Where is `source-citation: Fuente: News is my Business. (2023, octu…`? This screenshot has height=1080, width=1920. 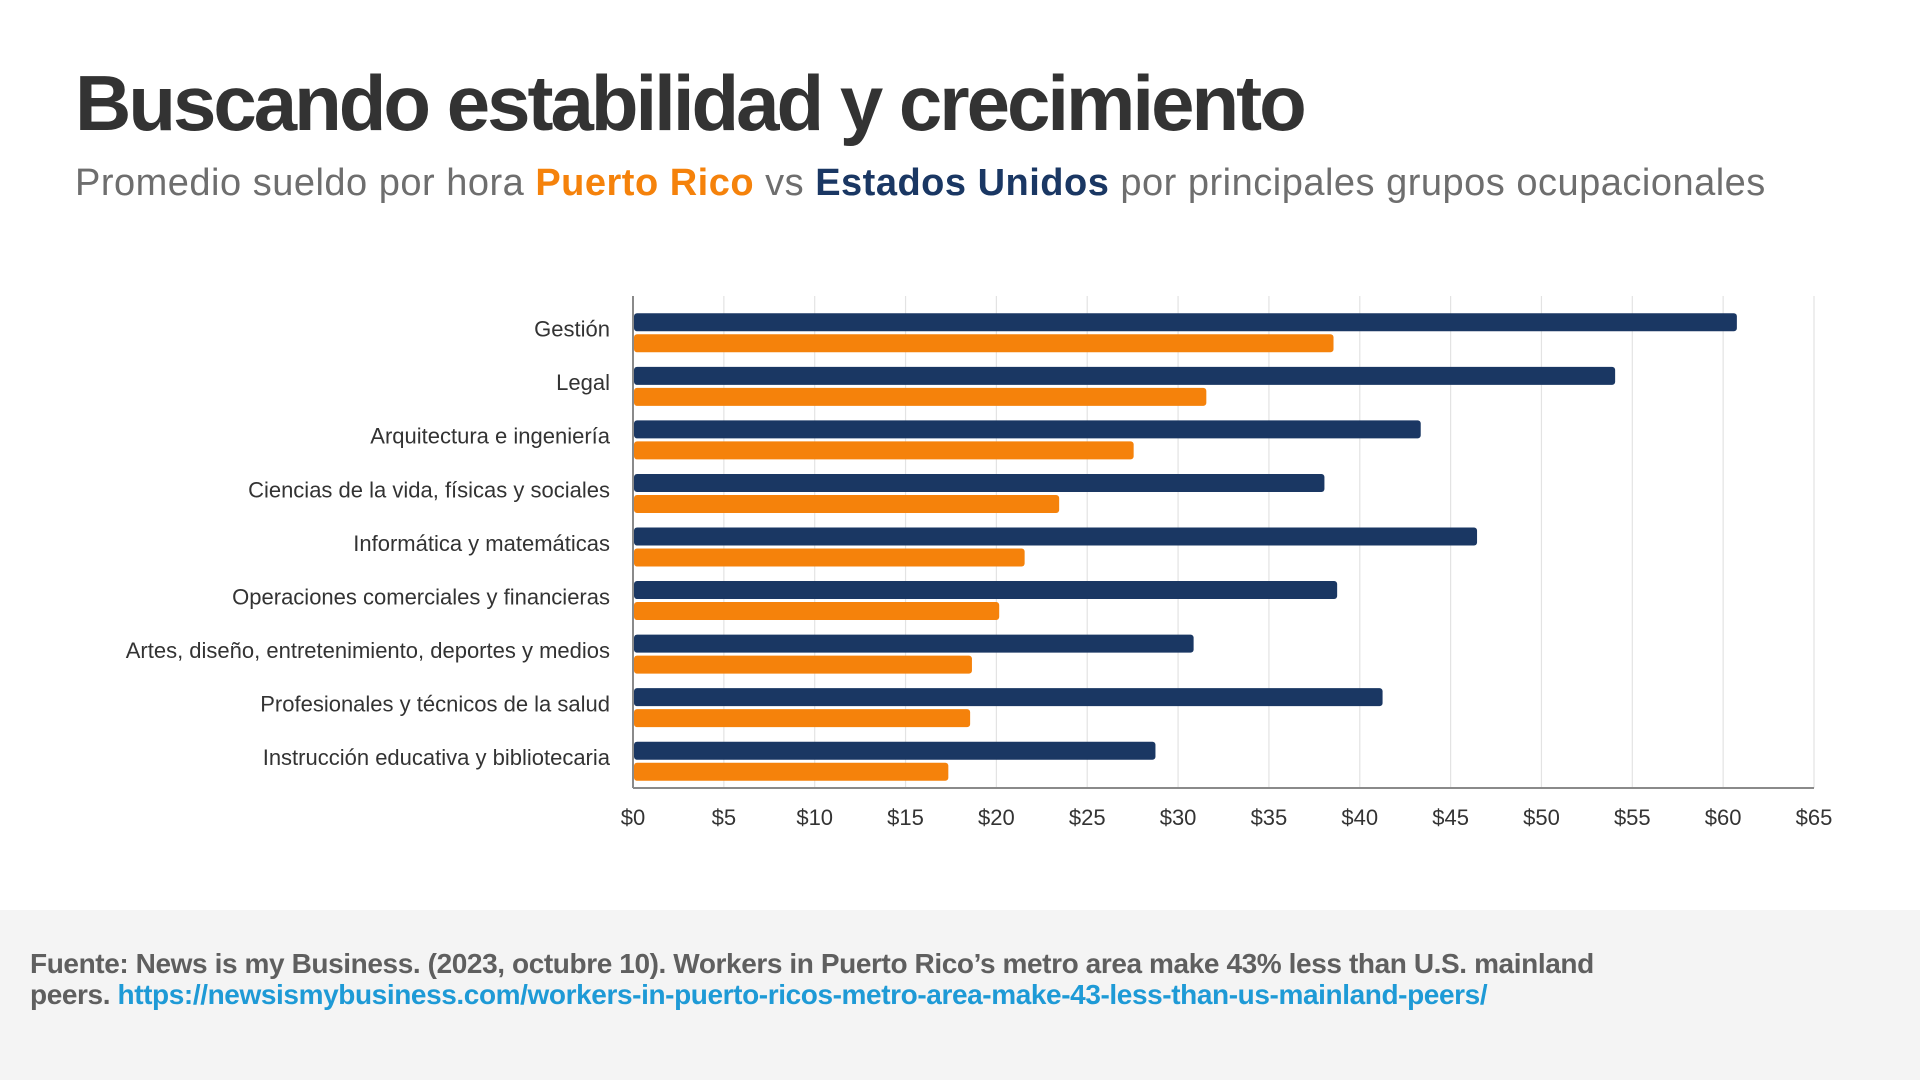 source-citation: Fuente: News is my Business. (2023, octu… is located at coordinates (840, 979).